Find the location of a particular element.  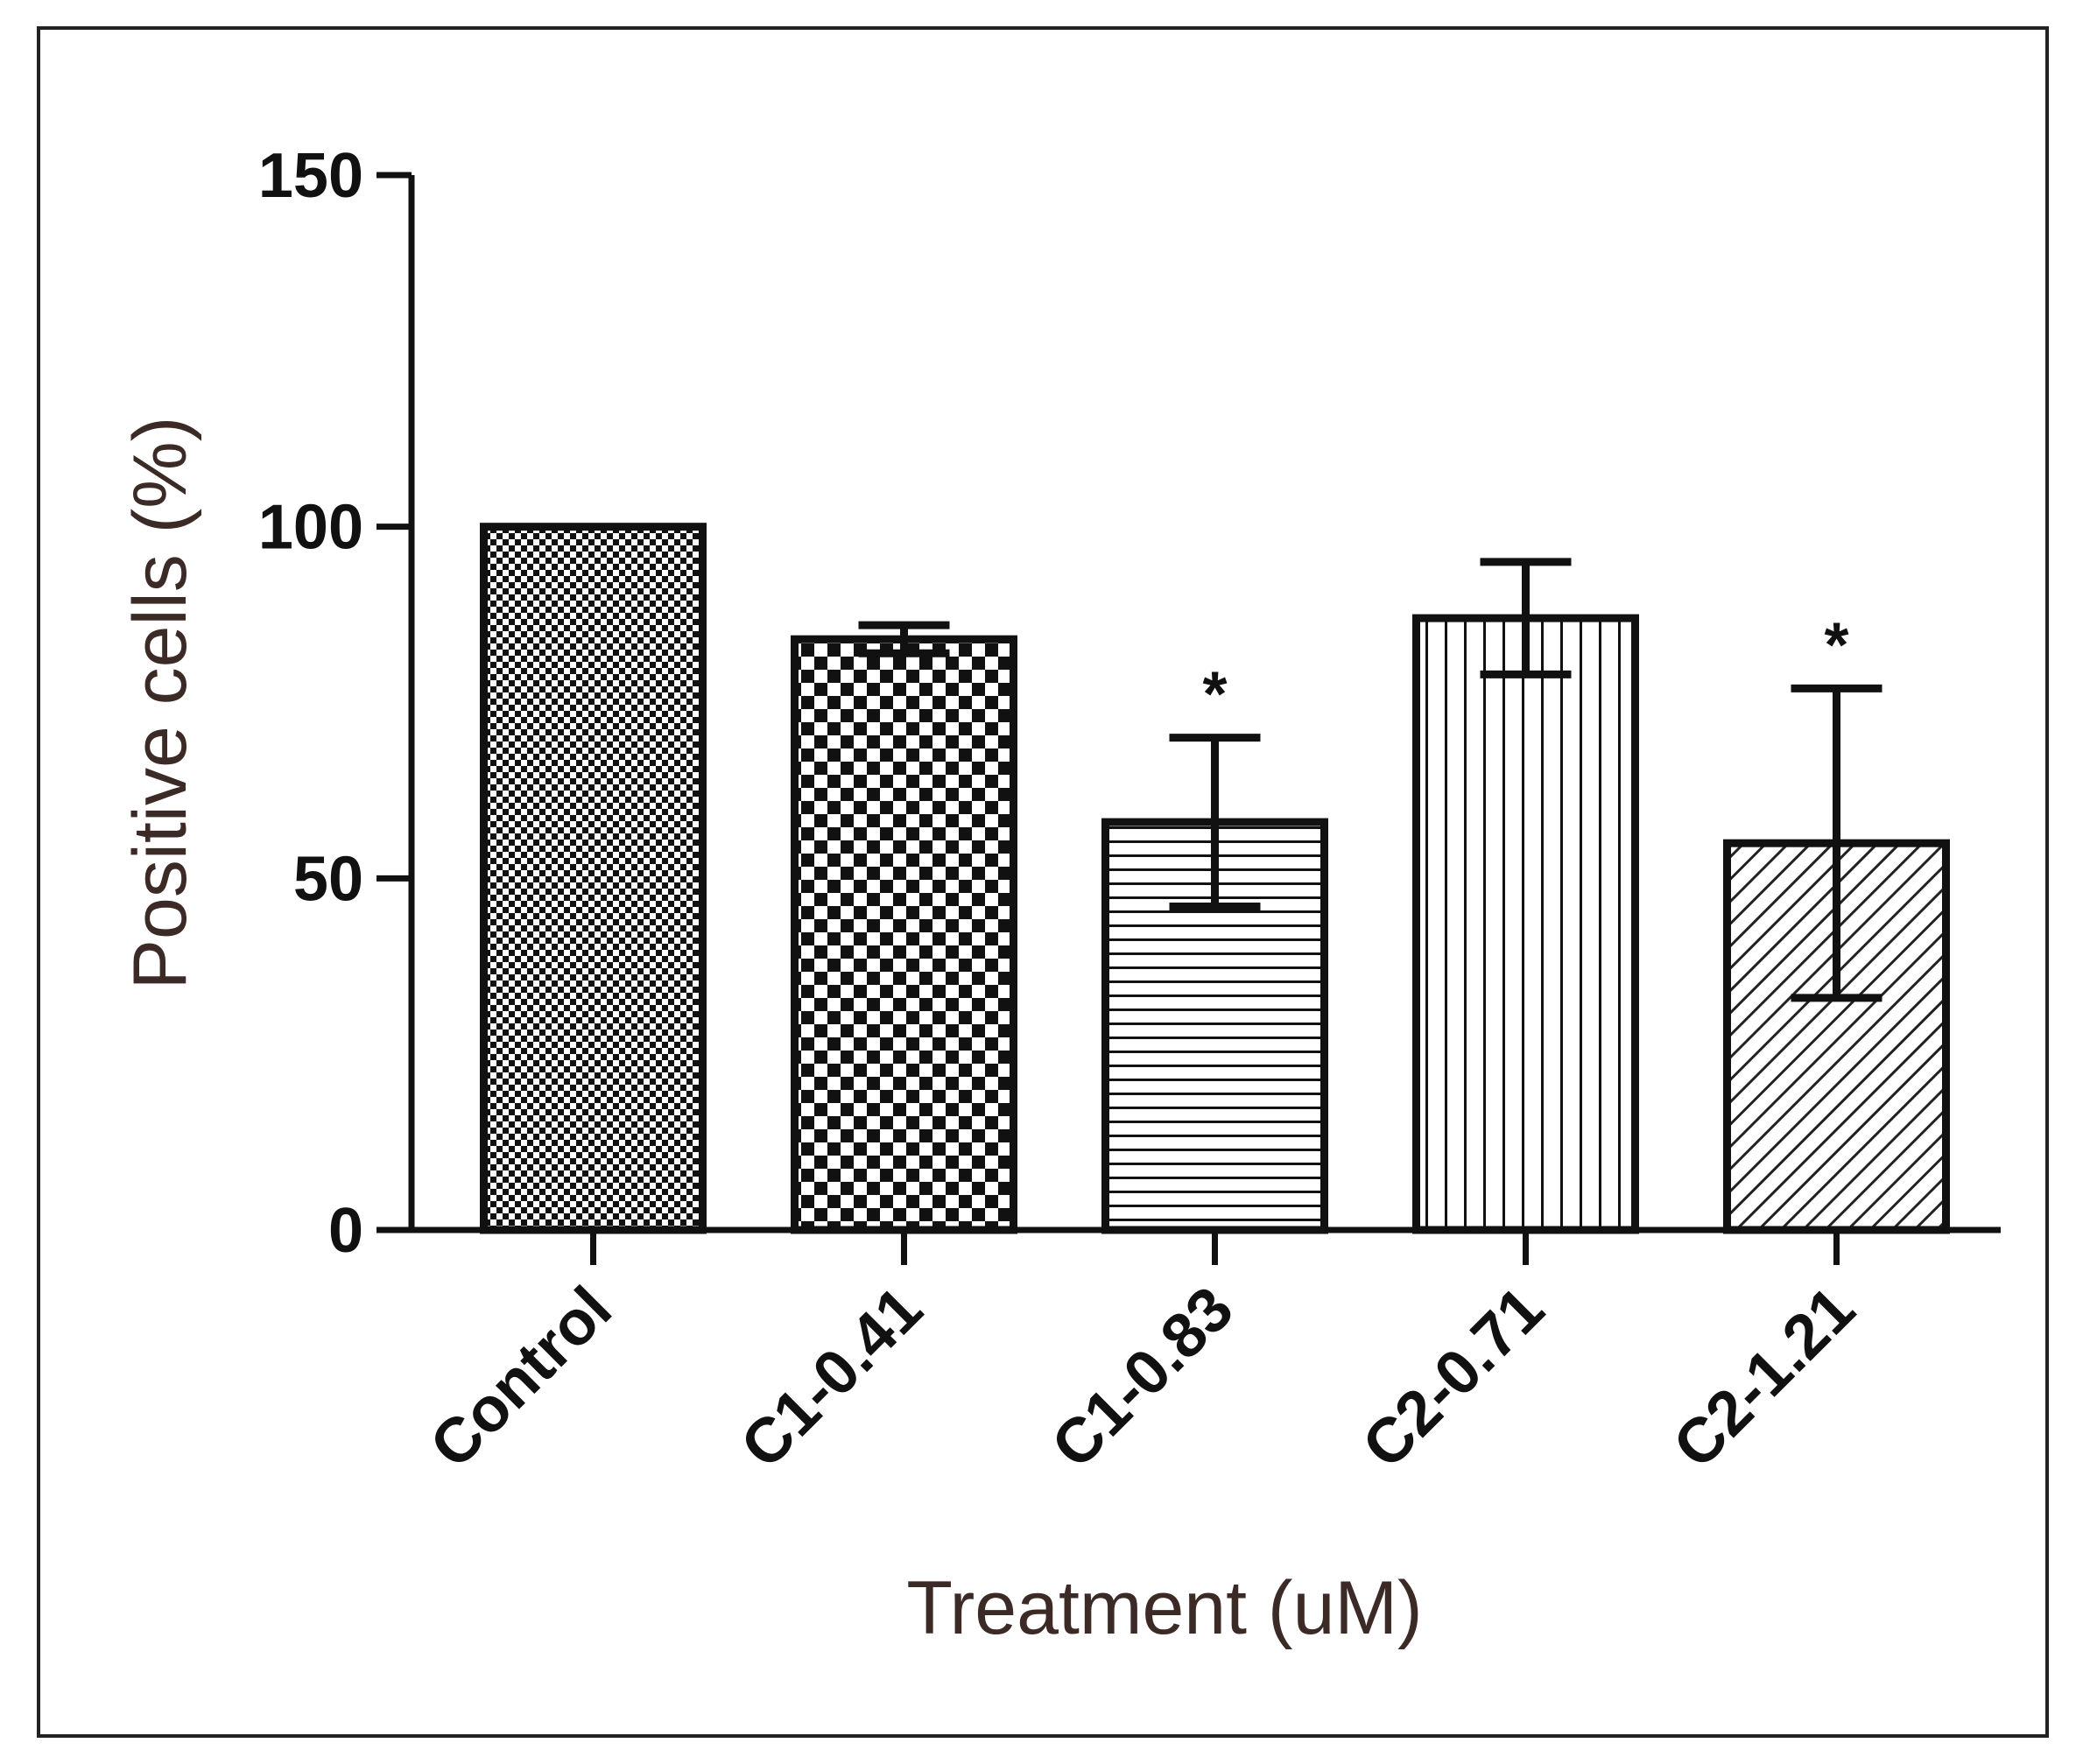

x-tick-label: C1-0.41 is located at coordinates (832, 1378).